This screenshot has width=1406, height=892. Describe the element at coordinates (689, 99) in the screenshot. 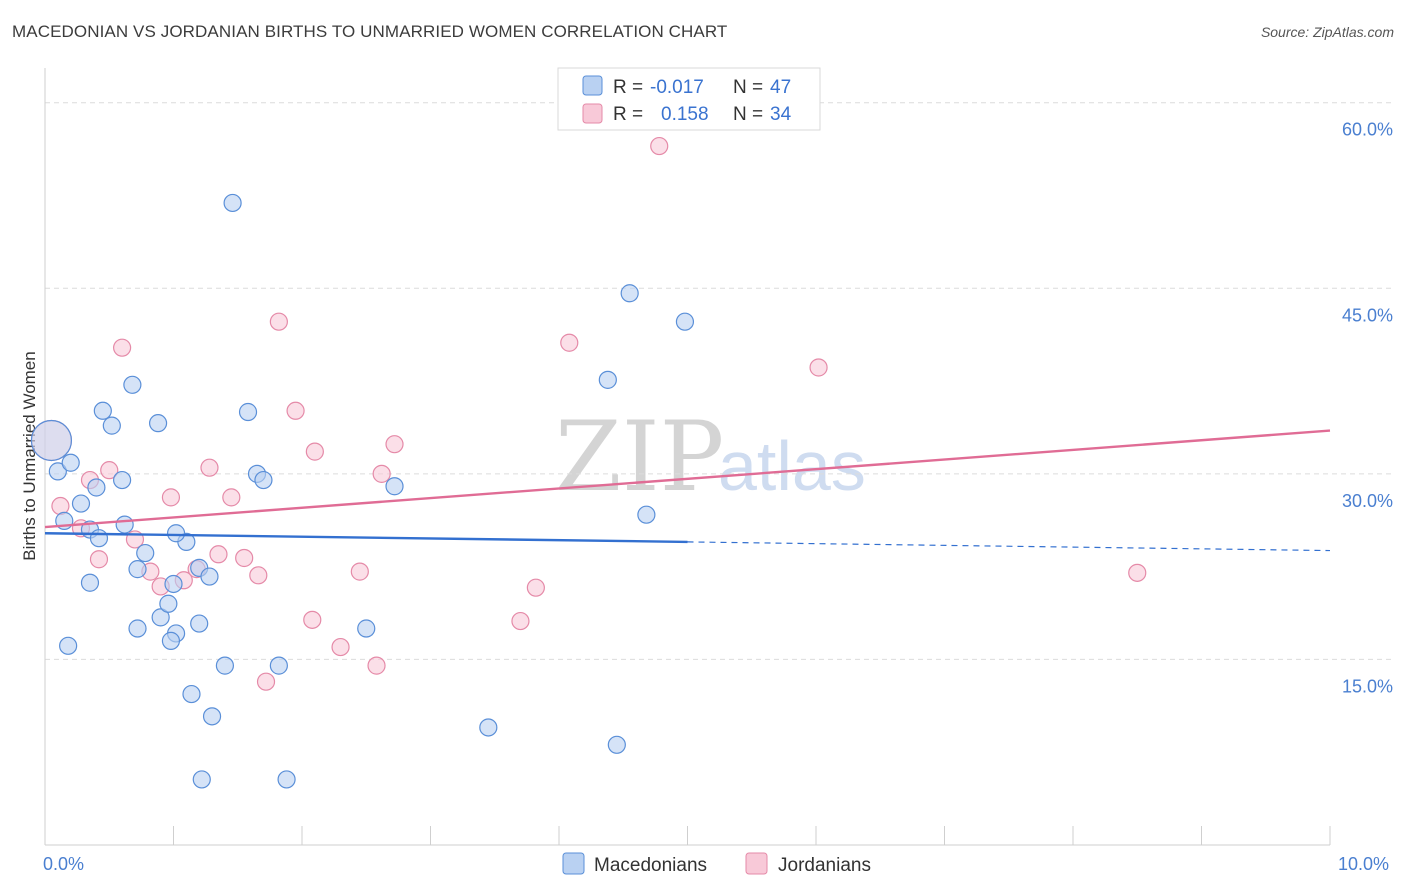

I see `correlation-legend: R = -0.017 N = 47 R = 0.158 N = 34` at that location.